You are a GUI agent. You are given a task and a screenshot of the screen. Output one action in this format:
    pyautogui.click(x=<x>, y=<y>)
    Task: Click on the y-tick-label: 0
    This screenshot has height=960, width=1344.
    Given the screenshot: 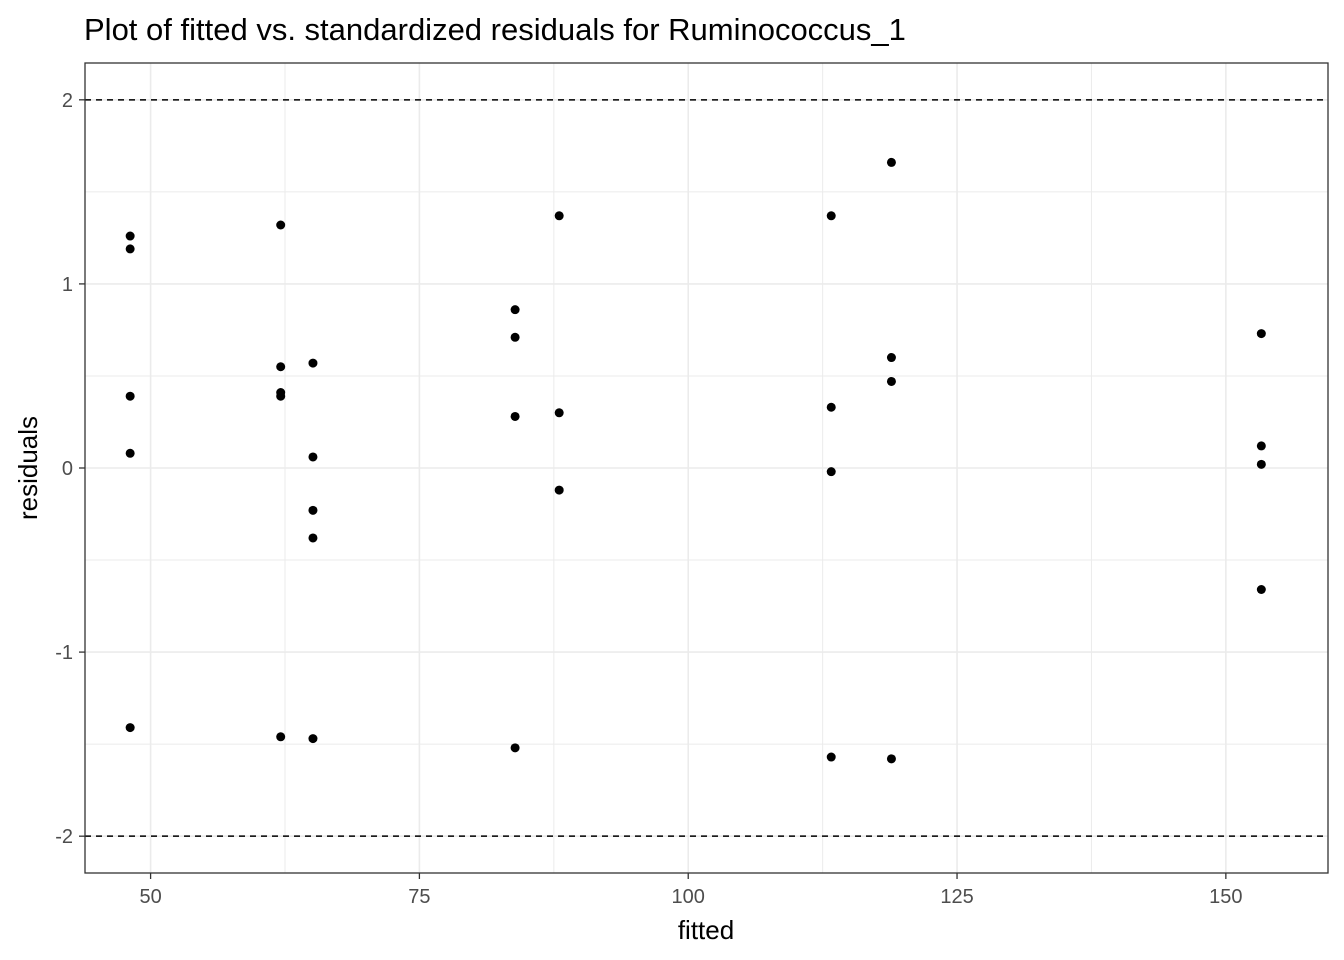 What is the action you would take?
    pyautogui.click(x=67, y=469)
    